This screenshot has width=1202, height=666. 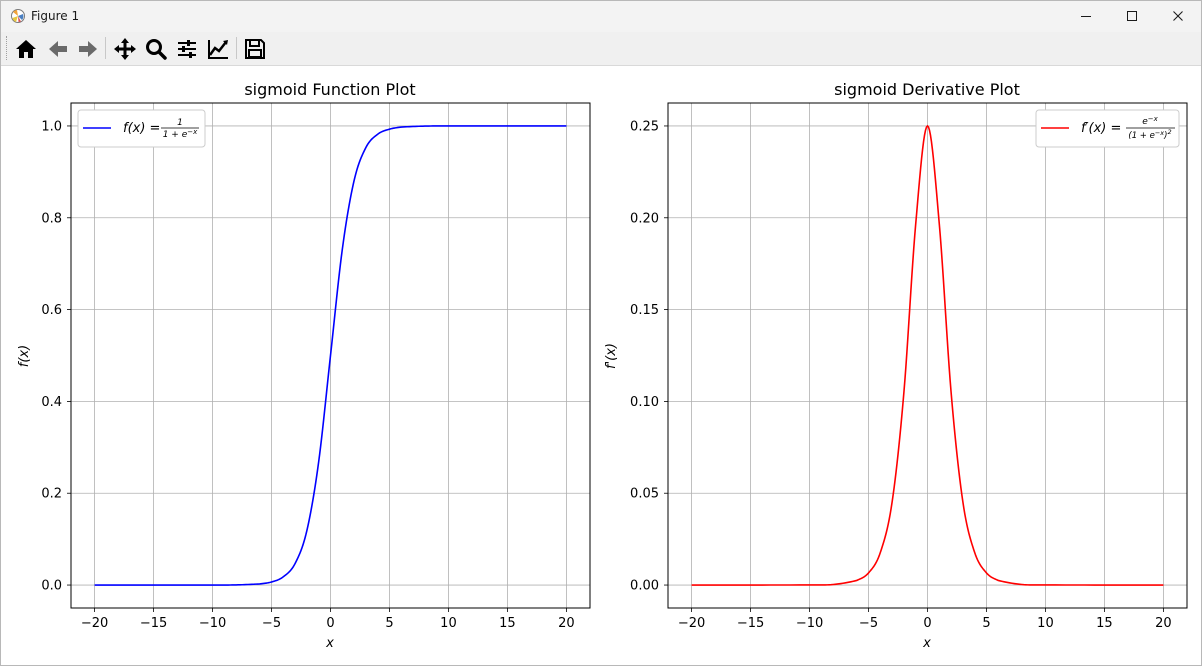 What do you see at coordinates (1101, 128) in the screenshot?
I see `svg-text: f′(x) =` at bounding box center [1101, 128].